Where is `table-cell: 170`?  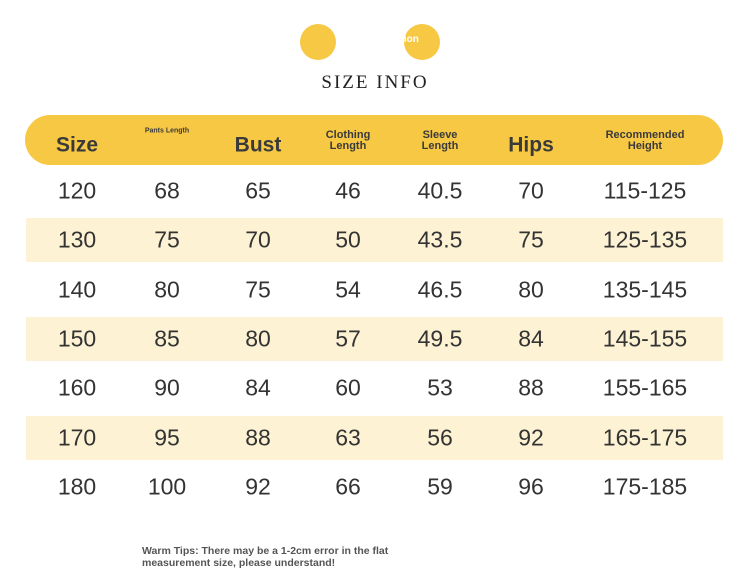 table-cell: 170 is located at coordinates (77, 437).